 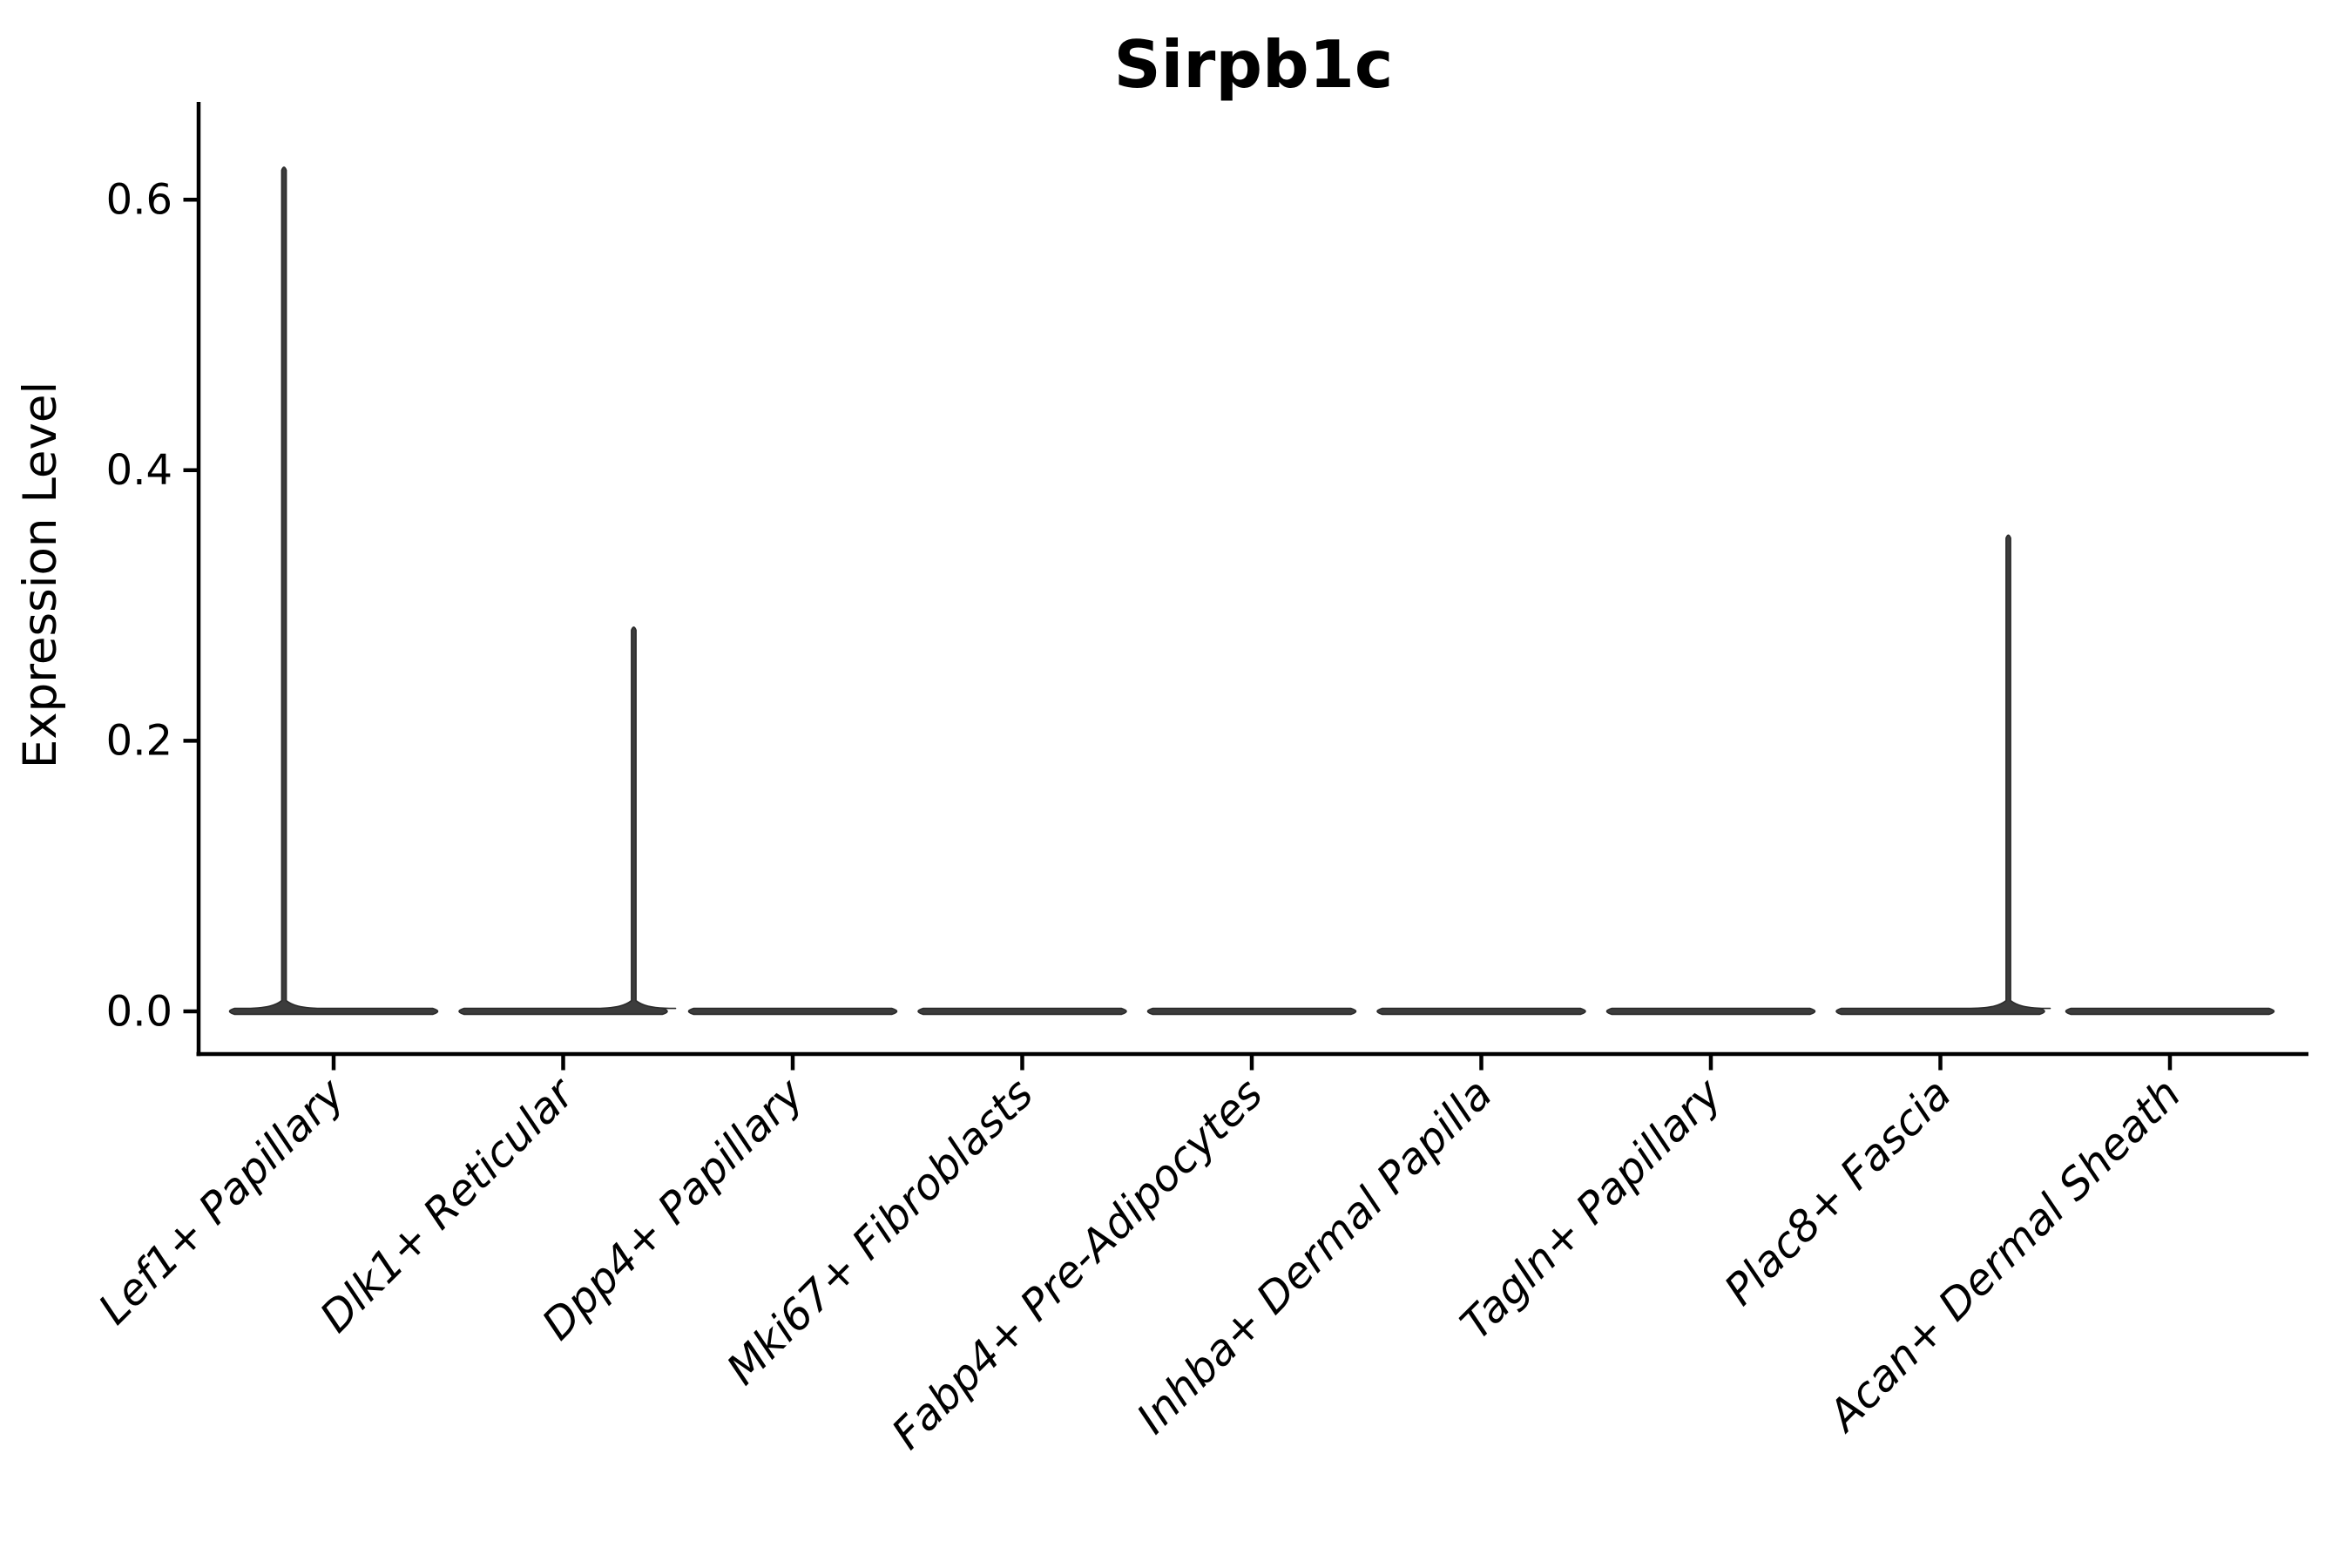 I want to click on y-tick-label: 0.6, so click(x=139, y=200).